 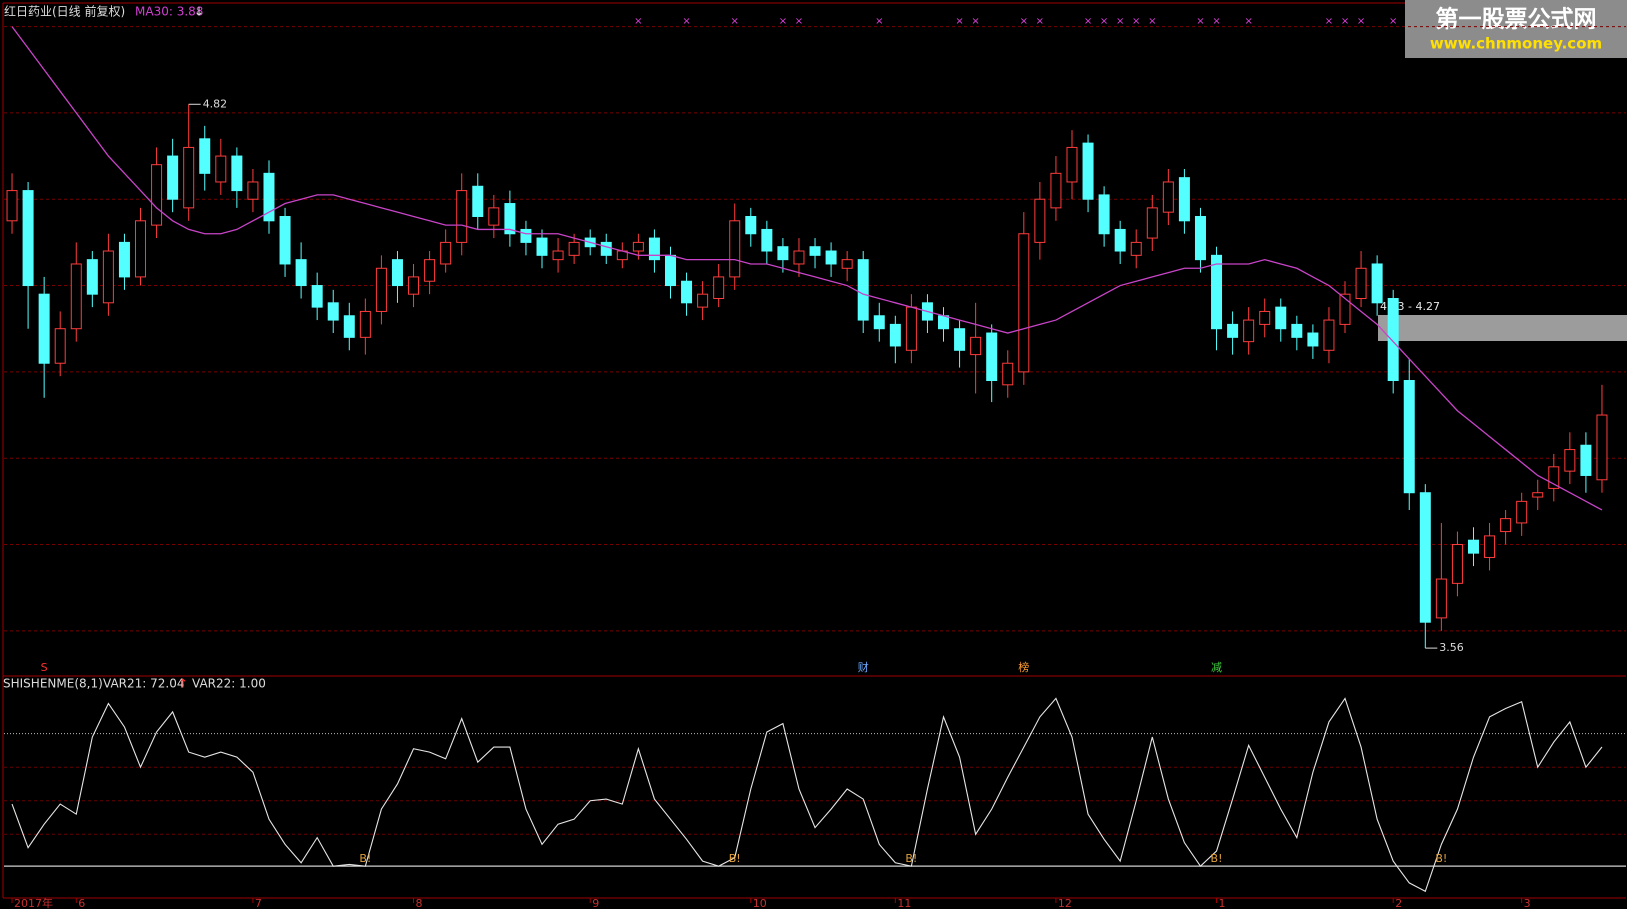 I want to click on x-tick-label: 8, so click(x=419, y=903).